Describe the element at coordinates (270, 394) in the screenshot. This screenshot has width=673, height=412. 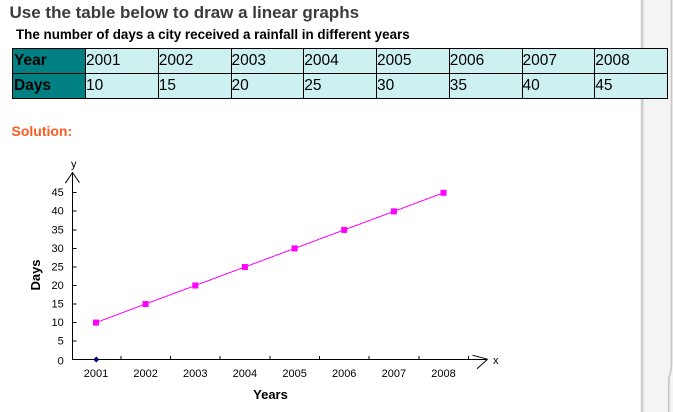
I see `svg-text: Years` at that location.